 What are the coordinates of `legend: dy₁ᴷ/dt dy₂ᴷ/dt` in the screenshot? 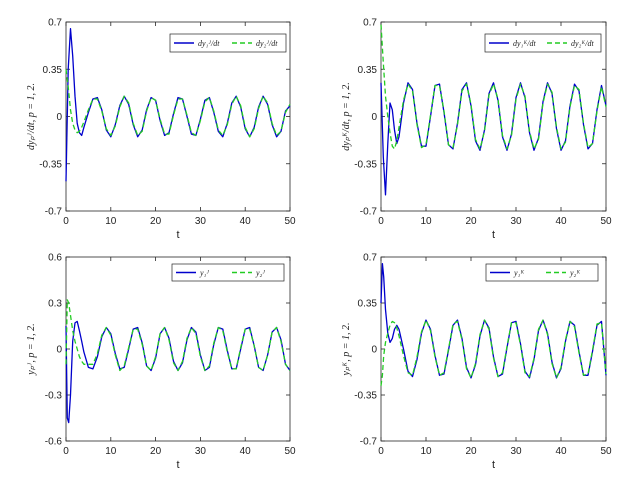 It's located at (543, 43).